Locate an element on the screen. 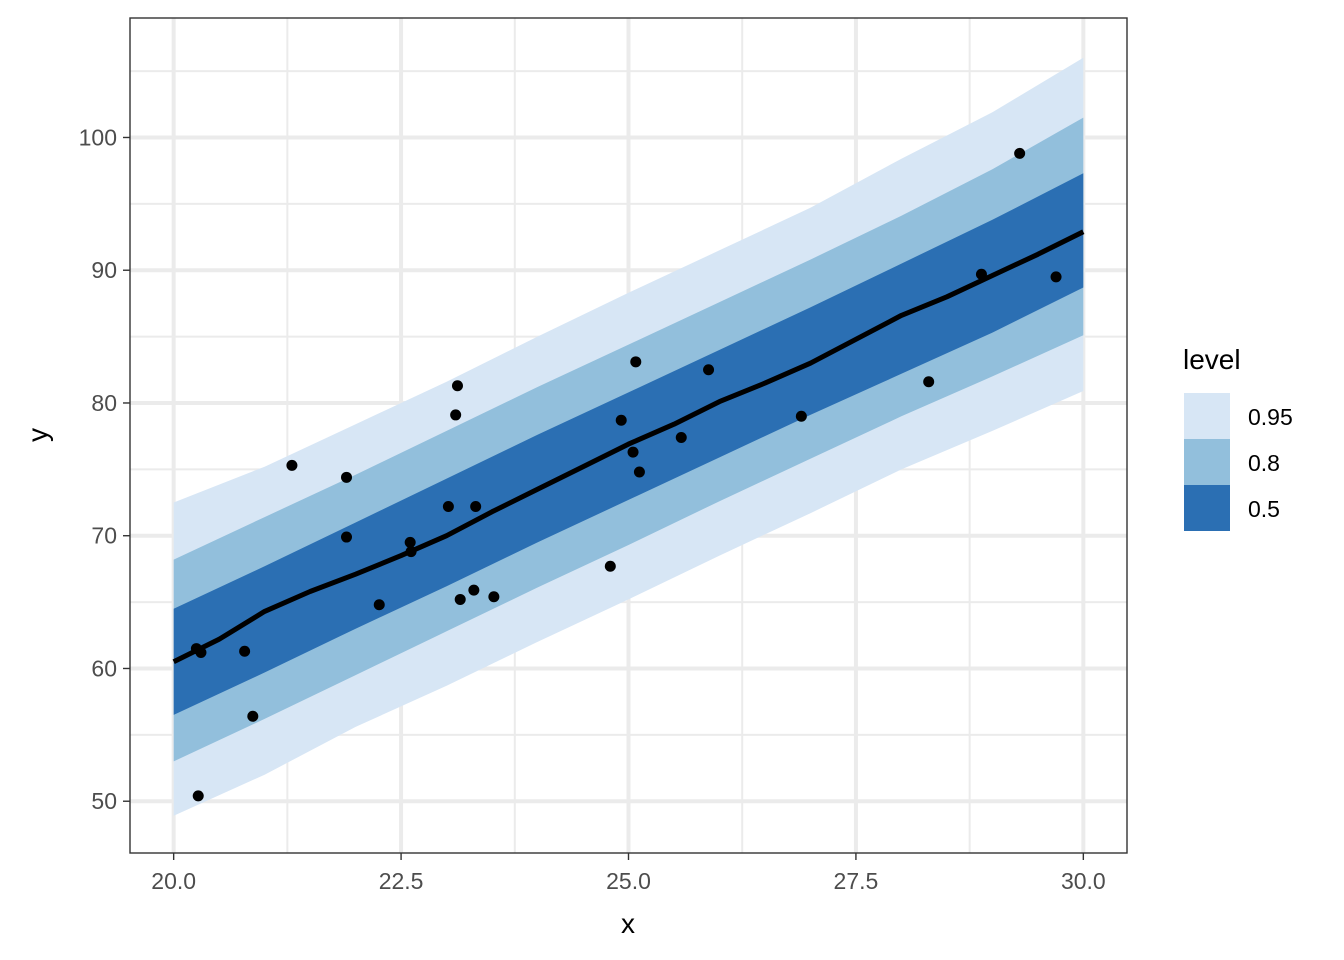  legend-entry-0: 0.95 is located at coordinates (1238, 416).